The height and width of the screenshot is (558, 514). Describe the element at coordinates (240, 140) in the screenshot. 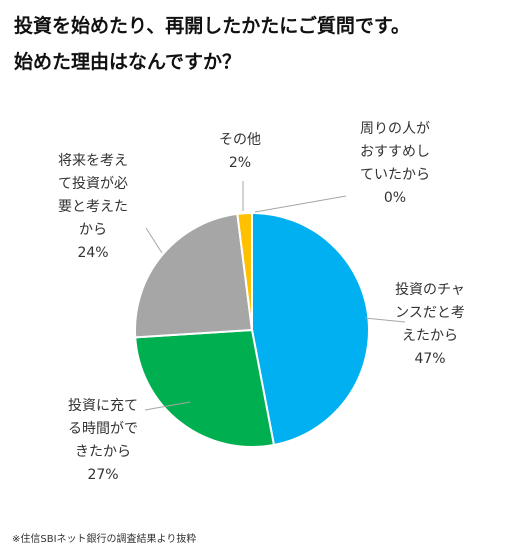

I see `slice-label-line: その他` at that location.